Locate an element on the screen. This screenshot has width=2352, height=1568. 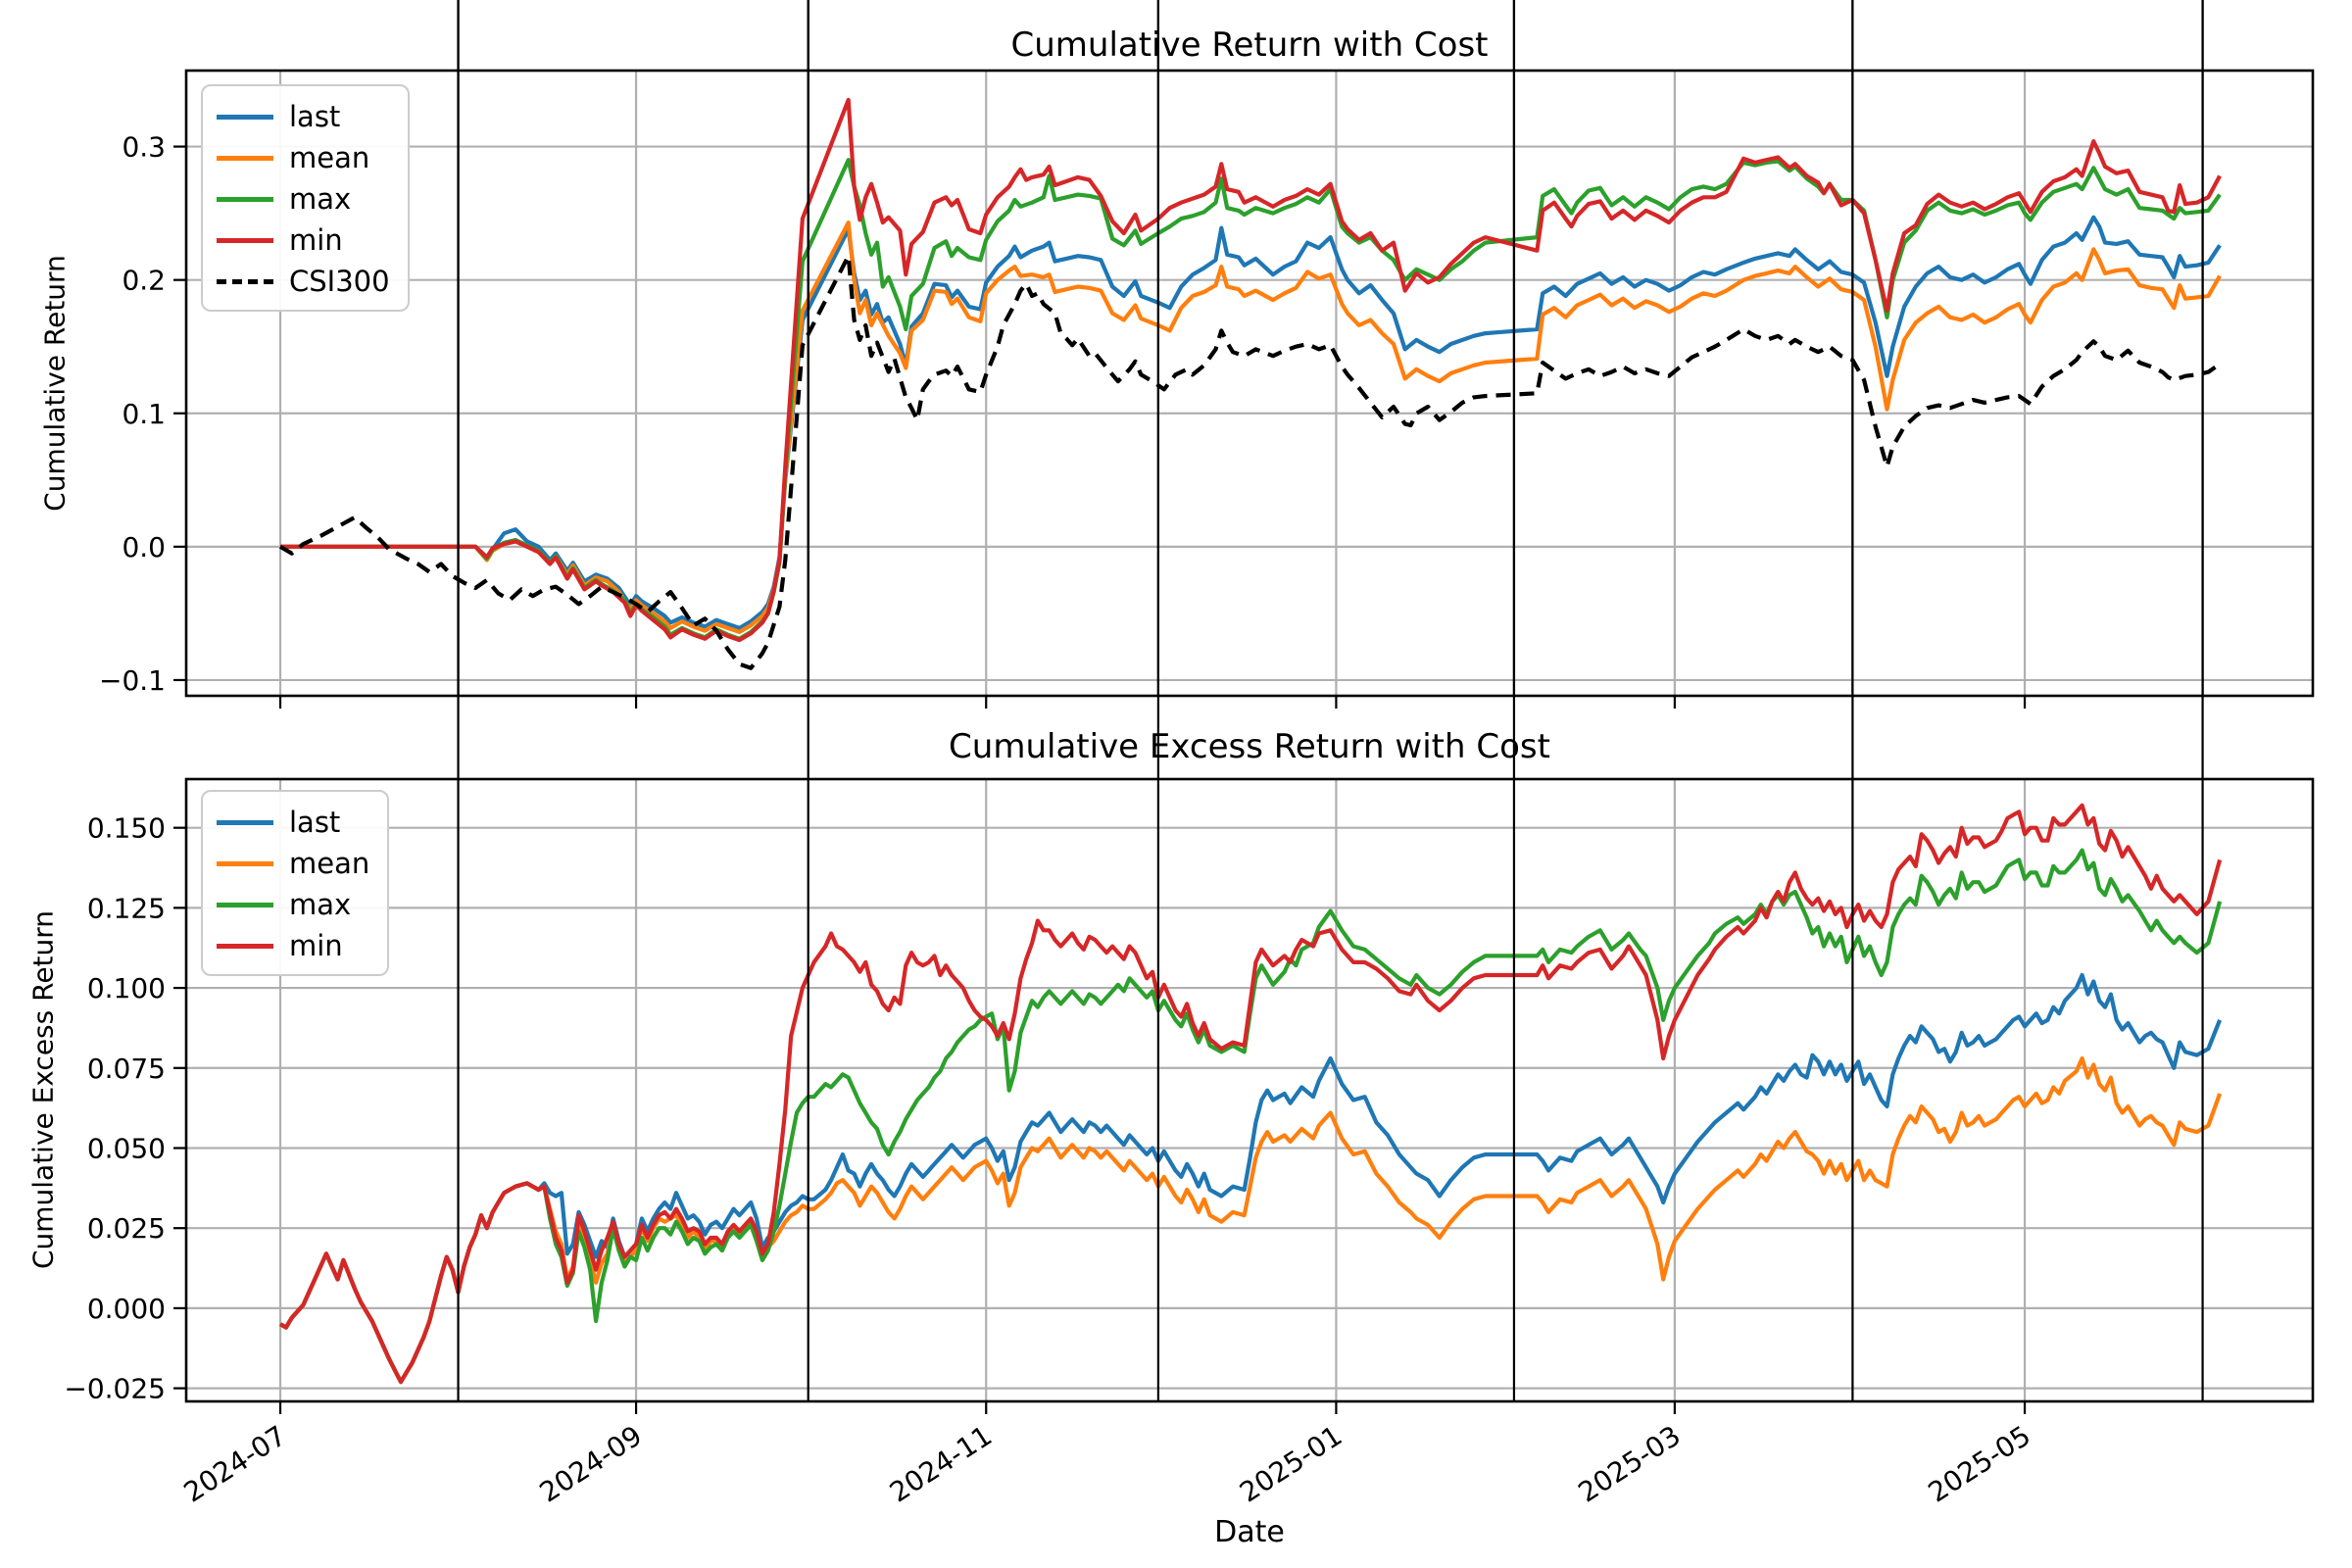
legend-line-sample-CSI300 is located at coordinates (245, 281).